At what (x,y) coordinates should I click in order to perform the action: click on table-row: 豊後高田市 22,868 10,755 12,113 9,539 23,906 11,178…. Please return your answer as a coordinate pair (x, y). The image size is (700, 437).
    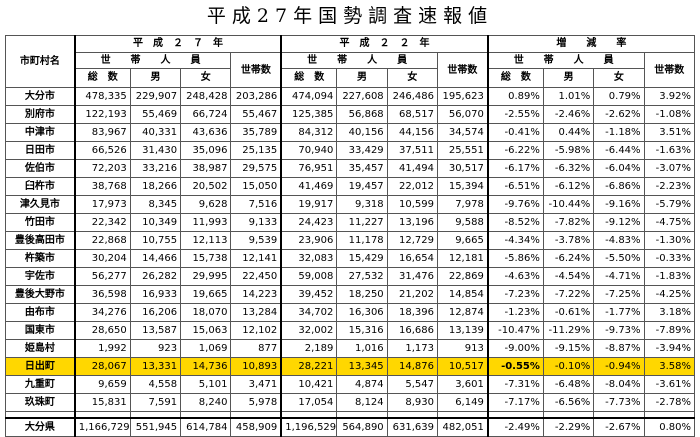
    Looking at the image, I should click on (350, 240).